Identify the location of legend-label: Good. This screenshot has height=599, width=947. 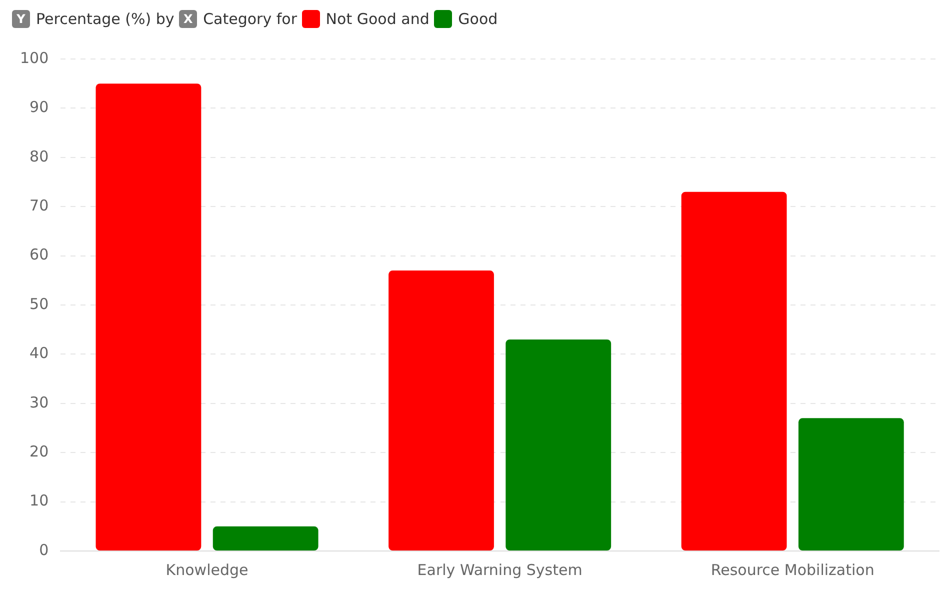
(478, 19).